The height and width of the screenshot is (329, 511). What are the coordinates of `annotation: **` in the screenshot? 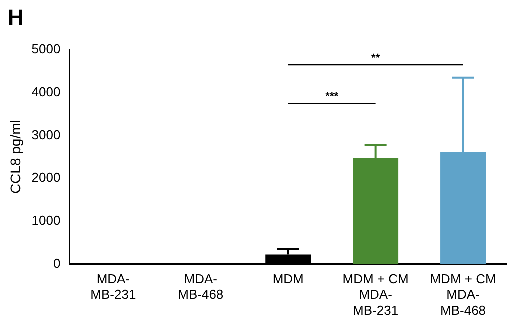 It's located at (376, 58).